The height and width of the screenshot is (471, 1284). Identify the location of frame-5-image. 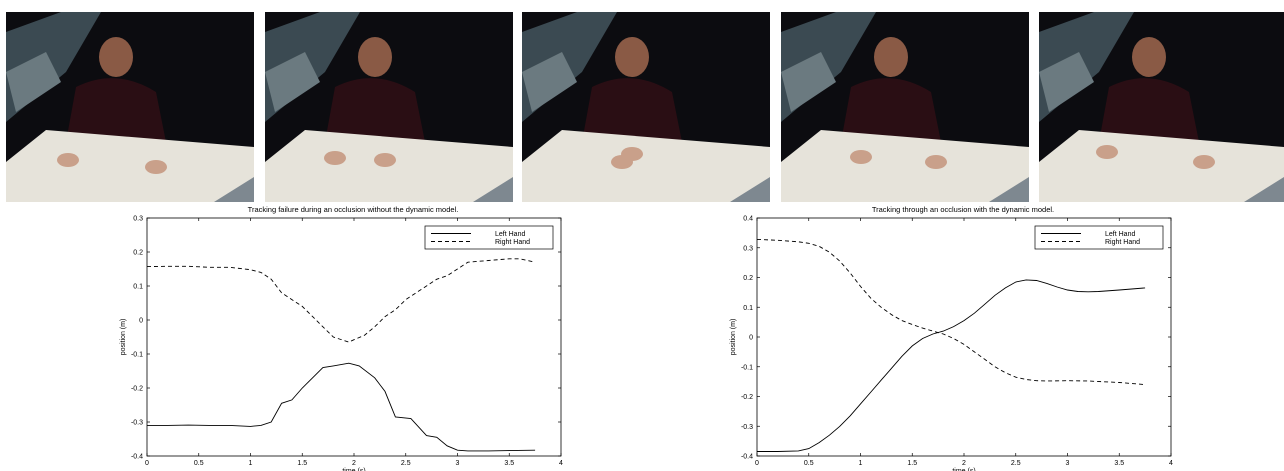
(1161, 107).